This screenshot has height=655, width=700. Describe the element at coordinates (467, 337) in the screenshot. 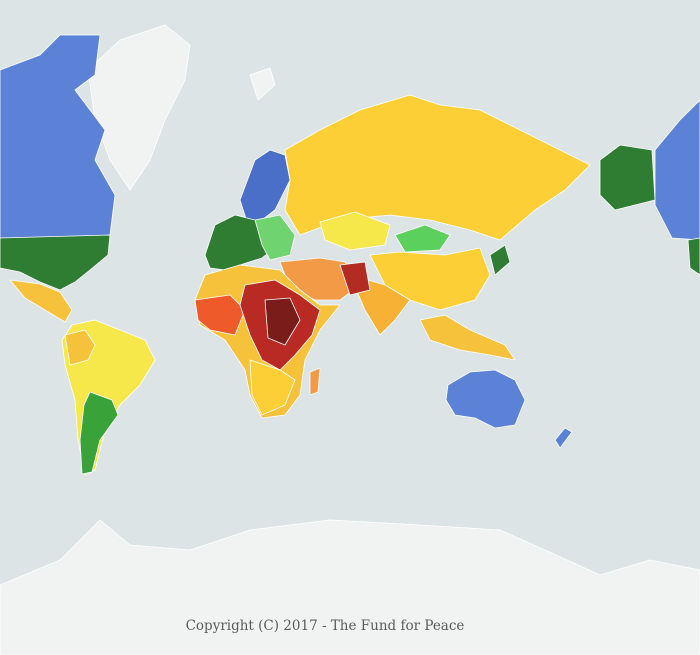

I see `southeast-asia` at that location.